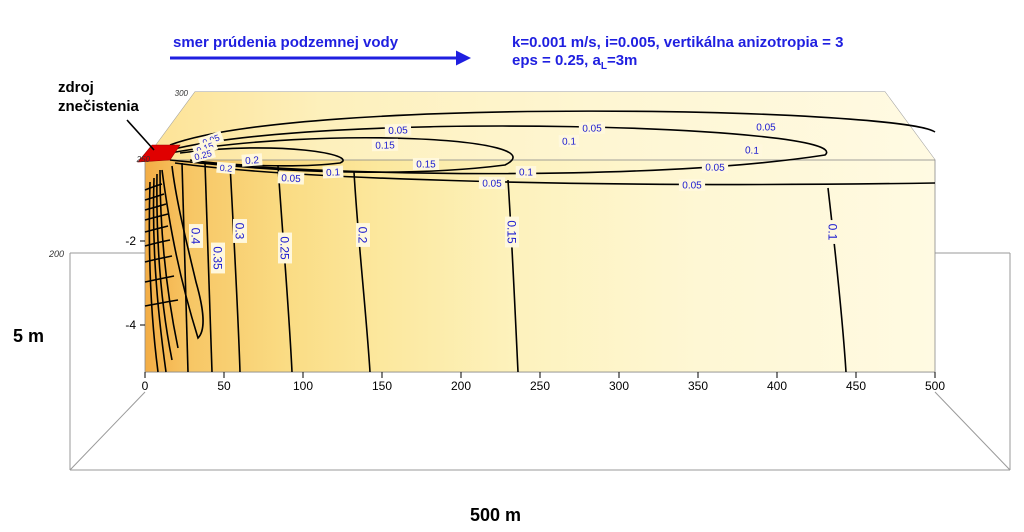  What do you see at coordinates (303, 386) in the screenshot?
I see `x-tick-label: 100` at bounding box center [303, 386].